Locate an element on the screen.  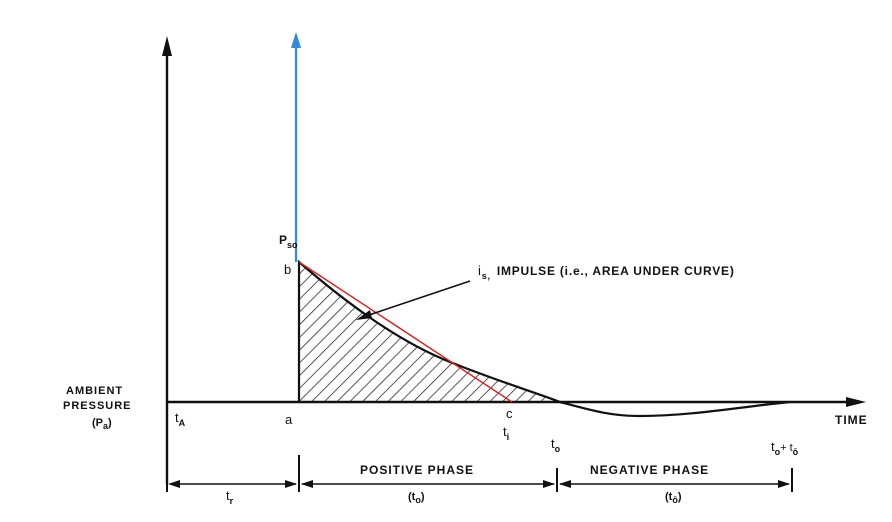
ambient-pa-sub: a is located at coordinates (106, 426).